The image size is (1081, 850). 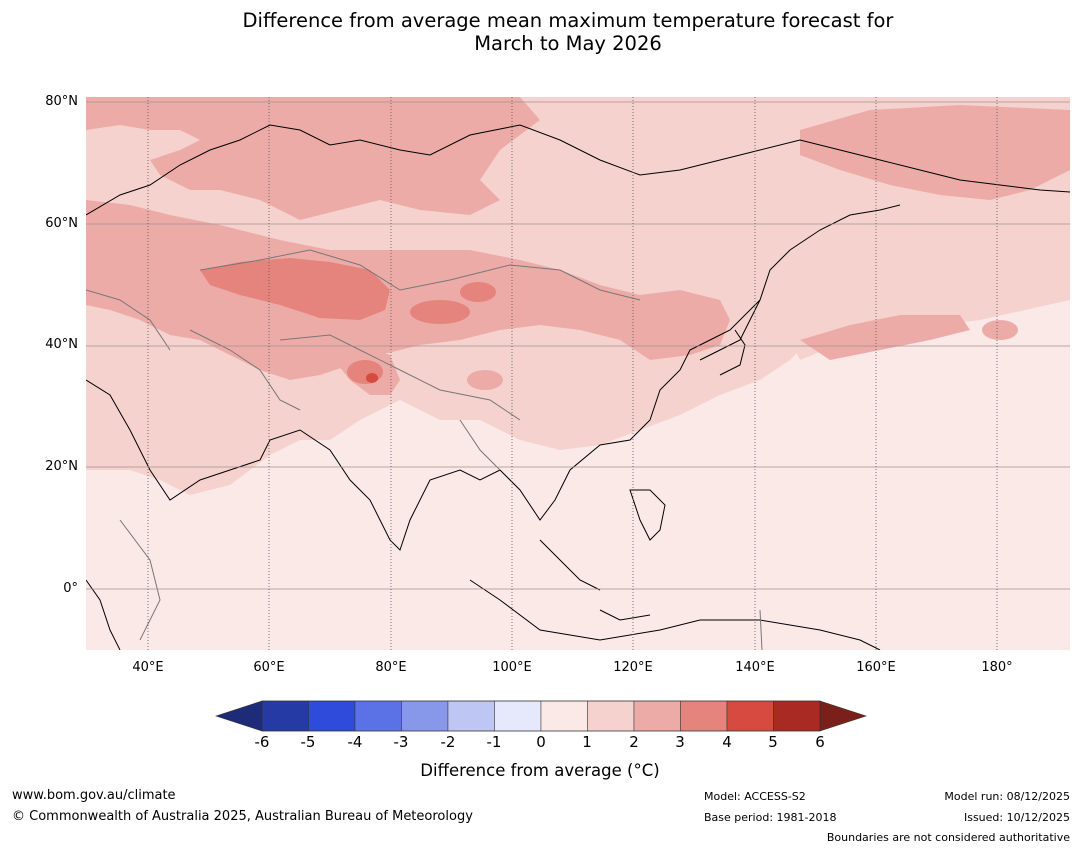 I want to click on colorbar-tick: 6, so click(x=820, y=742).